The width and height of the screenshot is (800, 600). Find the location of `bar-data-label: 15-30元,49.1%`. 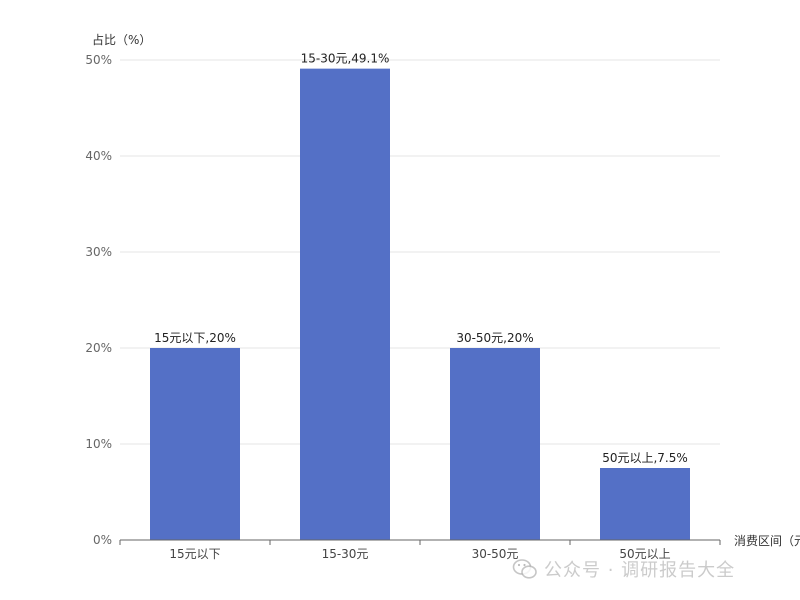

bar-data-label: 15-30元,49.1% is located at coordinates (345, 59).